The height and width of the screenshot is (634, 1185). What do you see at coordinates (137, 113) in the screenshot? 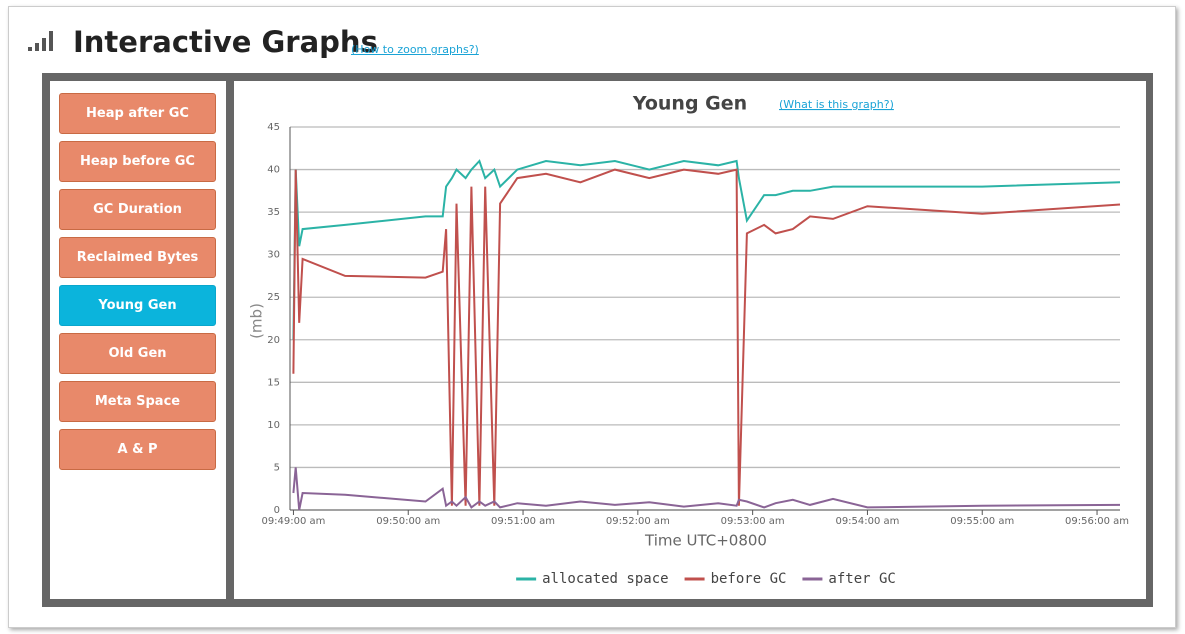
I see `nav-button: Heap after GC` at bounding box center [137, 113].